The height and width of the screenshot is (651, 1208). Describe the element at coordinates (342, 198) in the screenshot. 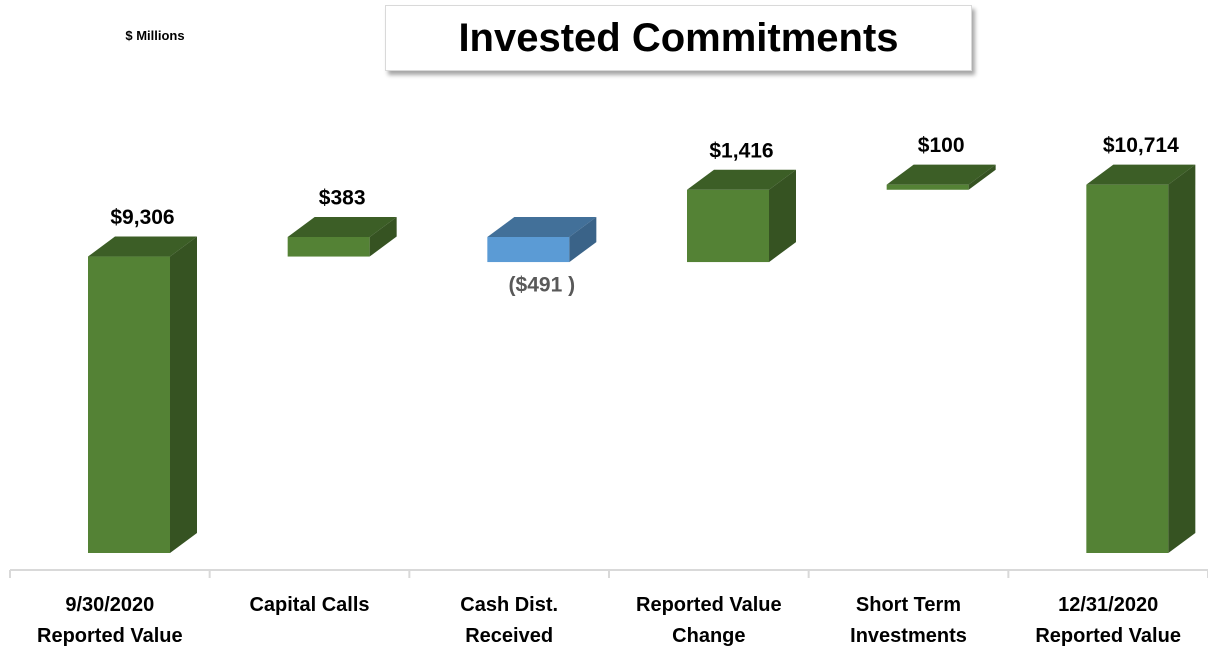

I see `value-label: $383` at that location.